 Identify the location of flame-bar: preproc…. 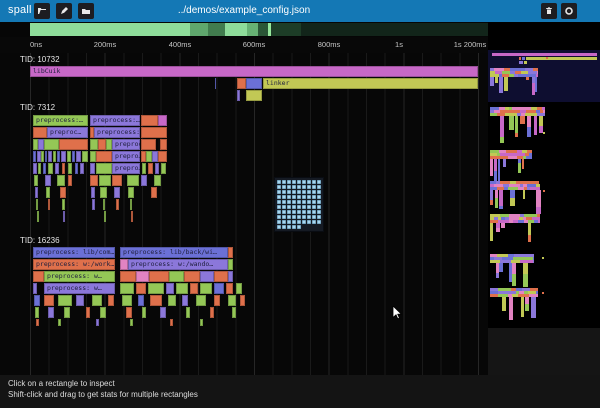
(126, 144).